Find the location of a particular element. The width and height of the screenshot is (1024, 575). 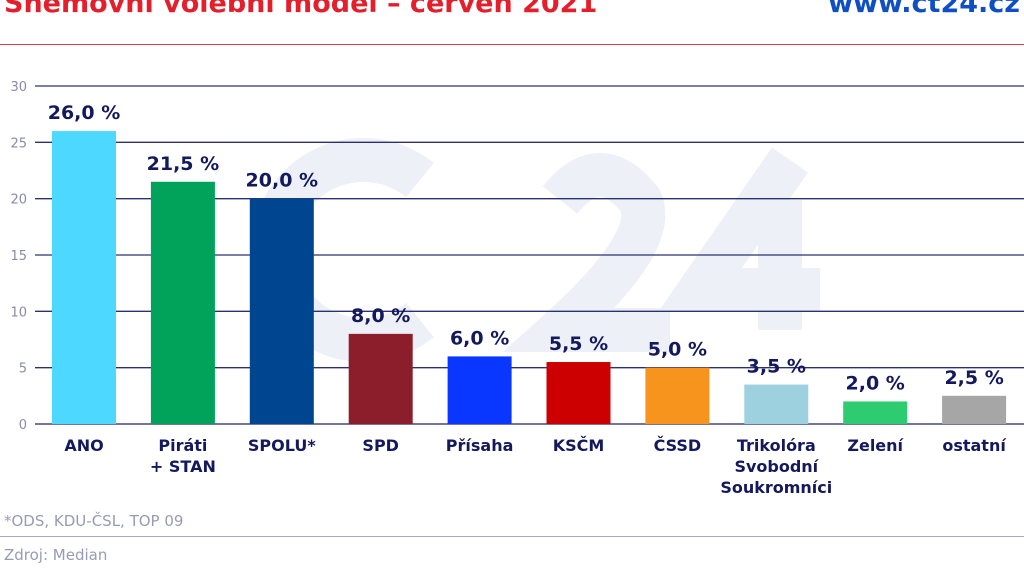

chart-title: Sněmovní volební model – červen 2021 is located at coordinates (301, 9).